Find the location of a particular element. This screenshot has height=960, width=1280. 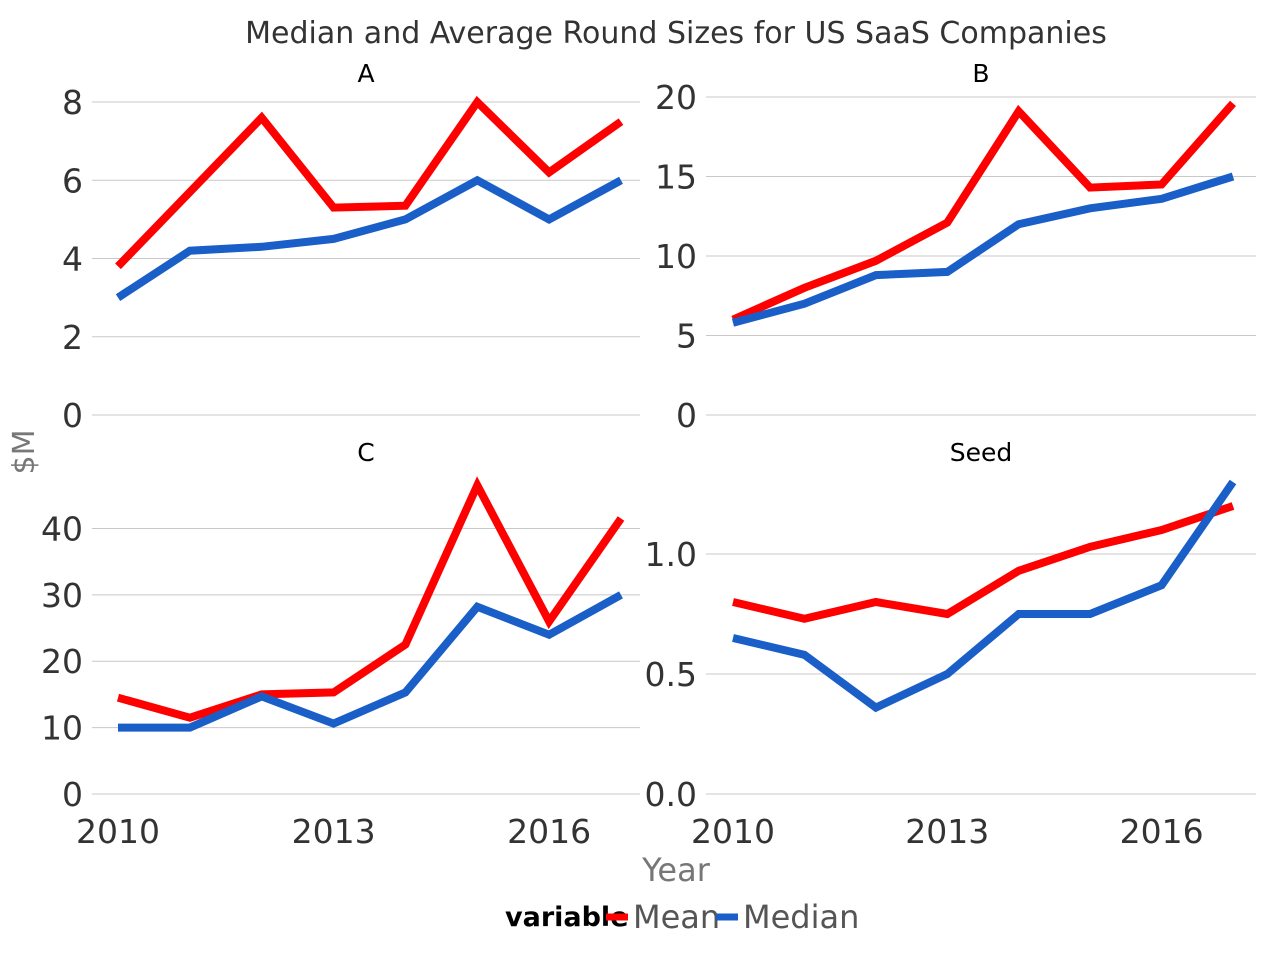

y-tick-label: 6 is located at coordinates (72, 180).